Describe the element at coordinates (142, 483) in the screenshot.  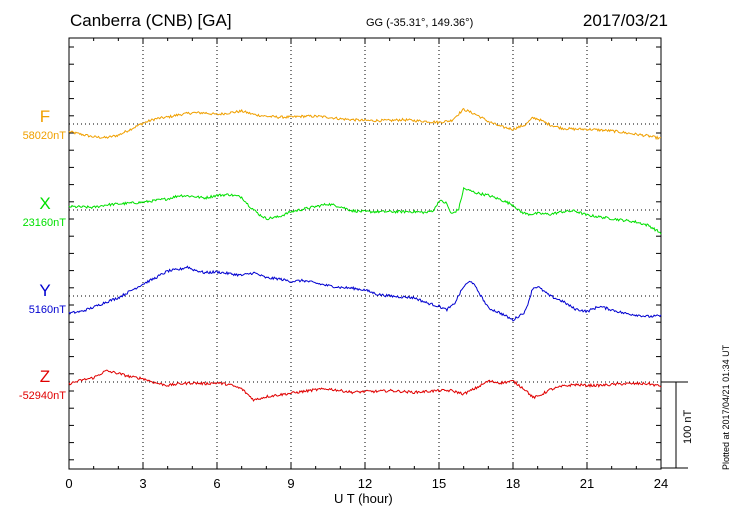
I see `x-tick-label: 3` at that location.